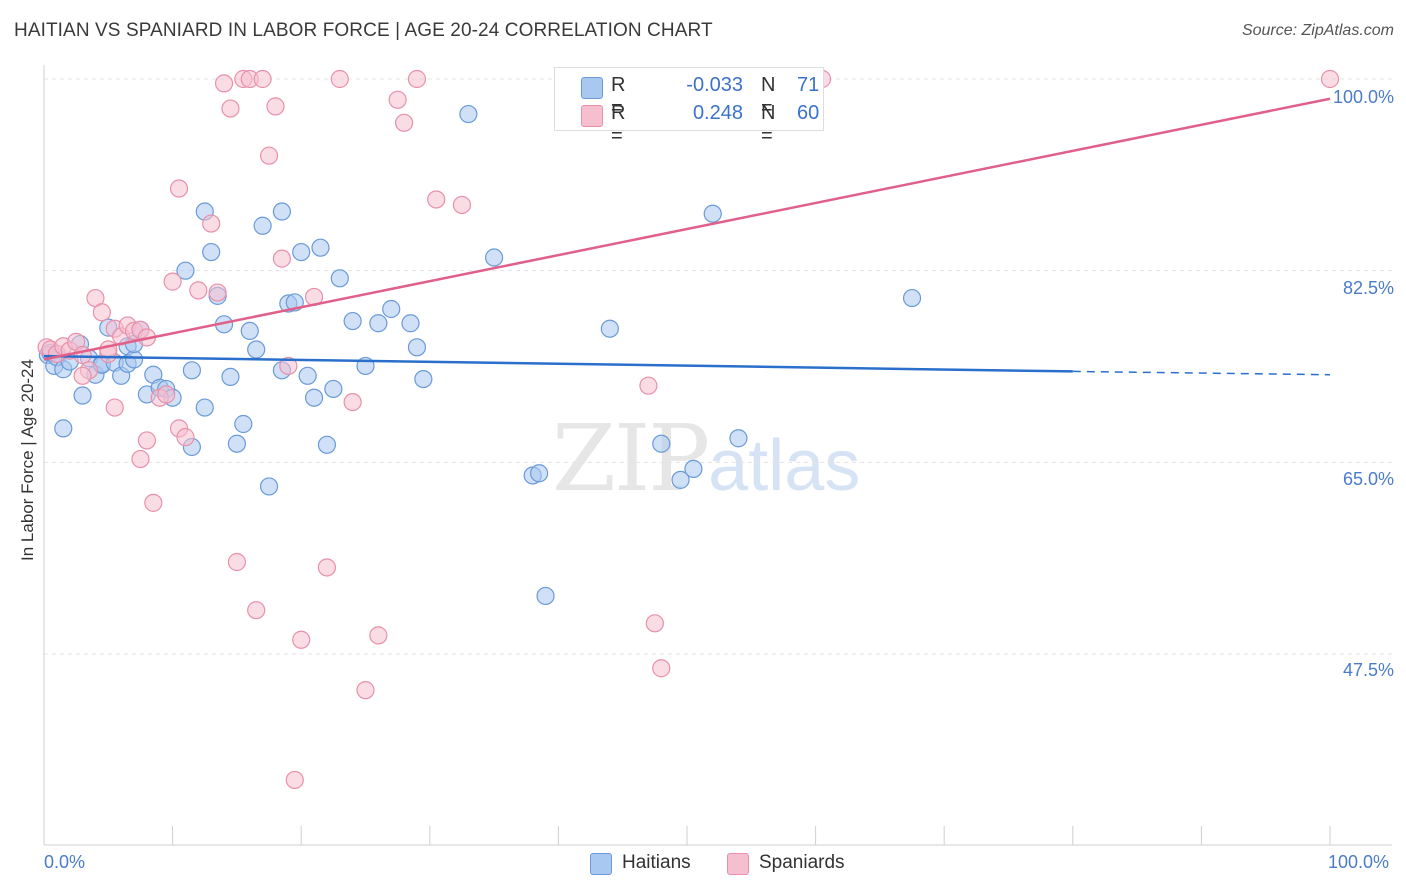  What do you see at coordinates (656, 862) in the screenshot?
I see `haitians-legend-label: Haitians` at bounding box center [656, 862].